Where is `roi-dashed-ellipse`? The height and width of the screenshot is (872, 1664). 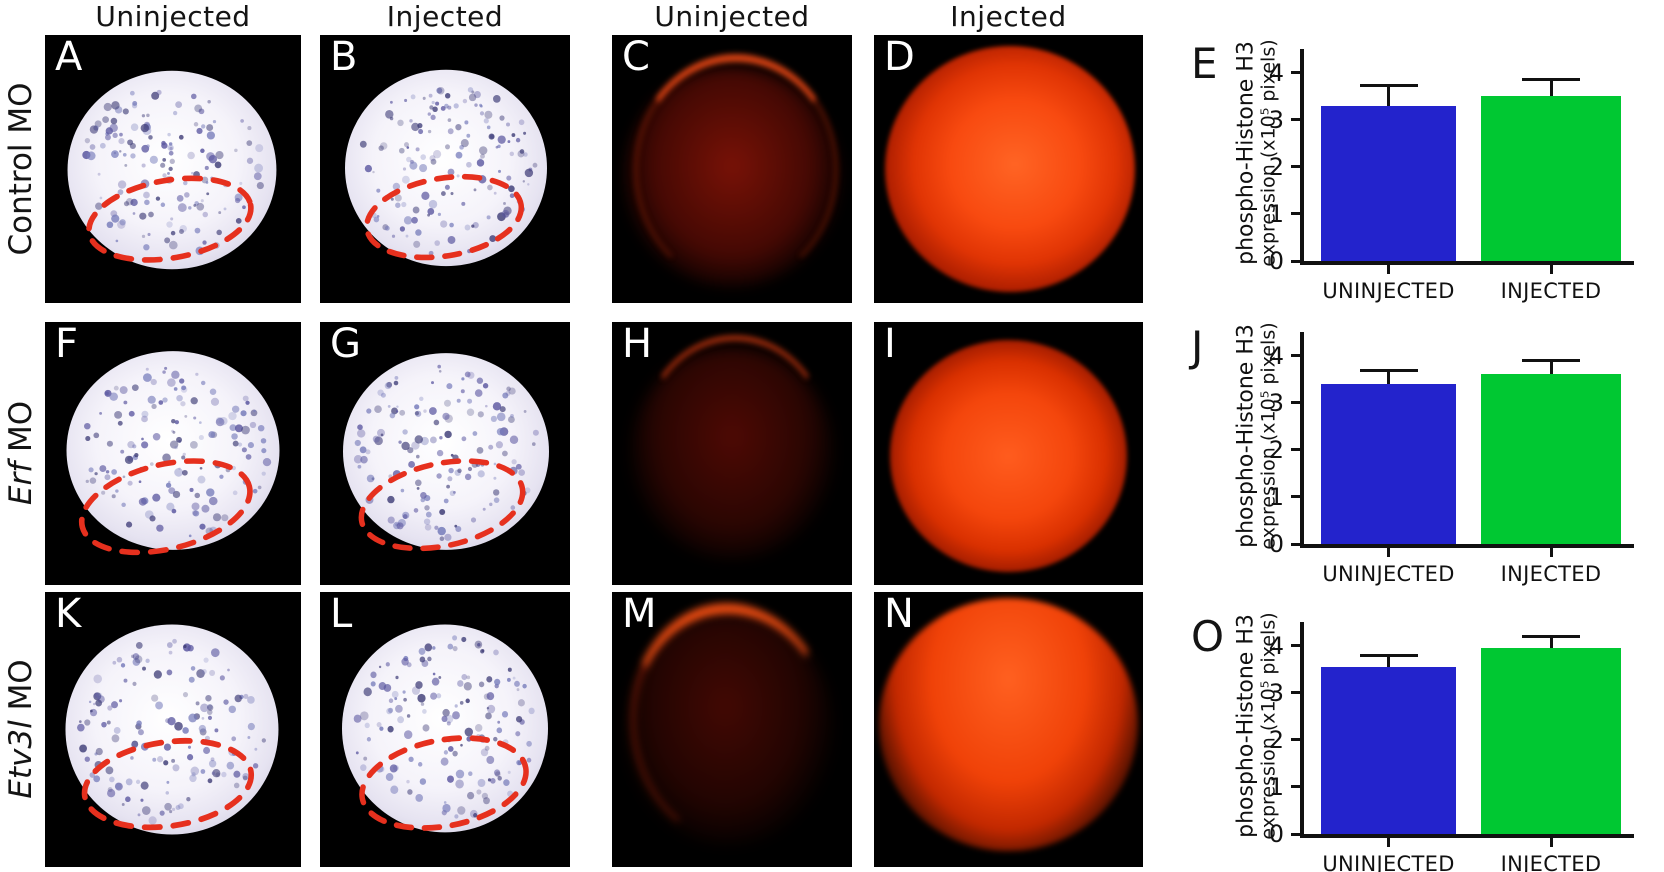
roi-dashed-ellipse is located at coordinates (444, 217).